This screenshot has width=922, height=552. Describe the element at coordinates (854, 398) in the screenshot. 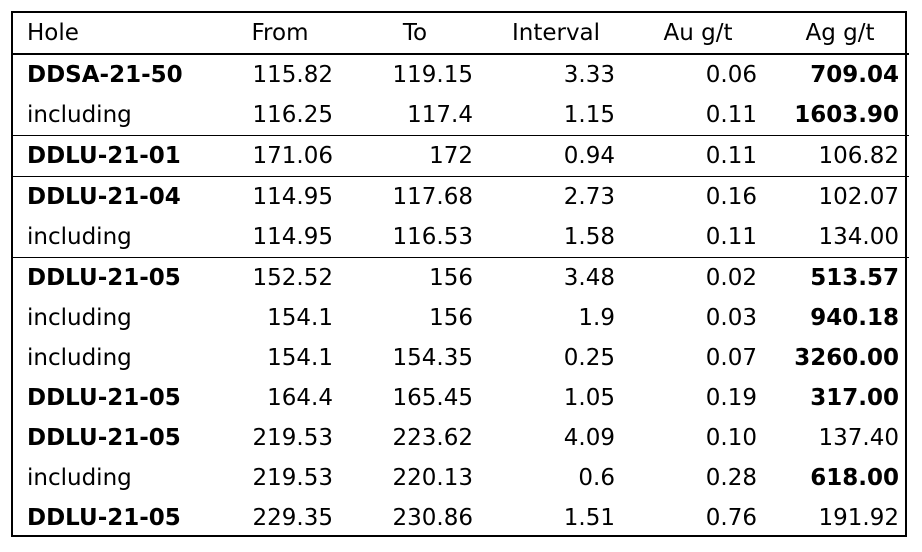

I see `cell-ag: 317.00` at that location.